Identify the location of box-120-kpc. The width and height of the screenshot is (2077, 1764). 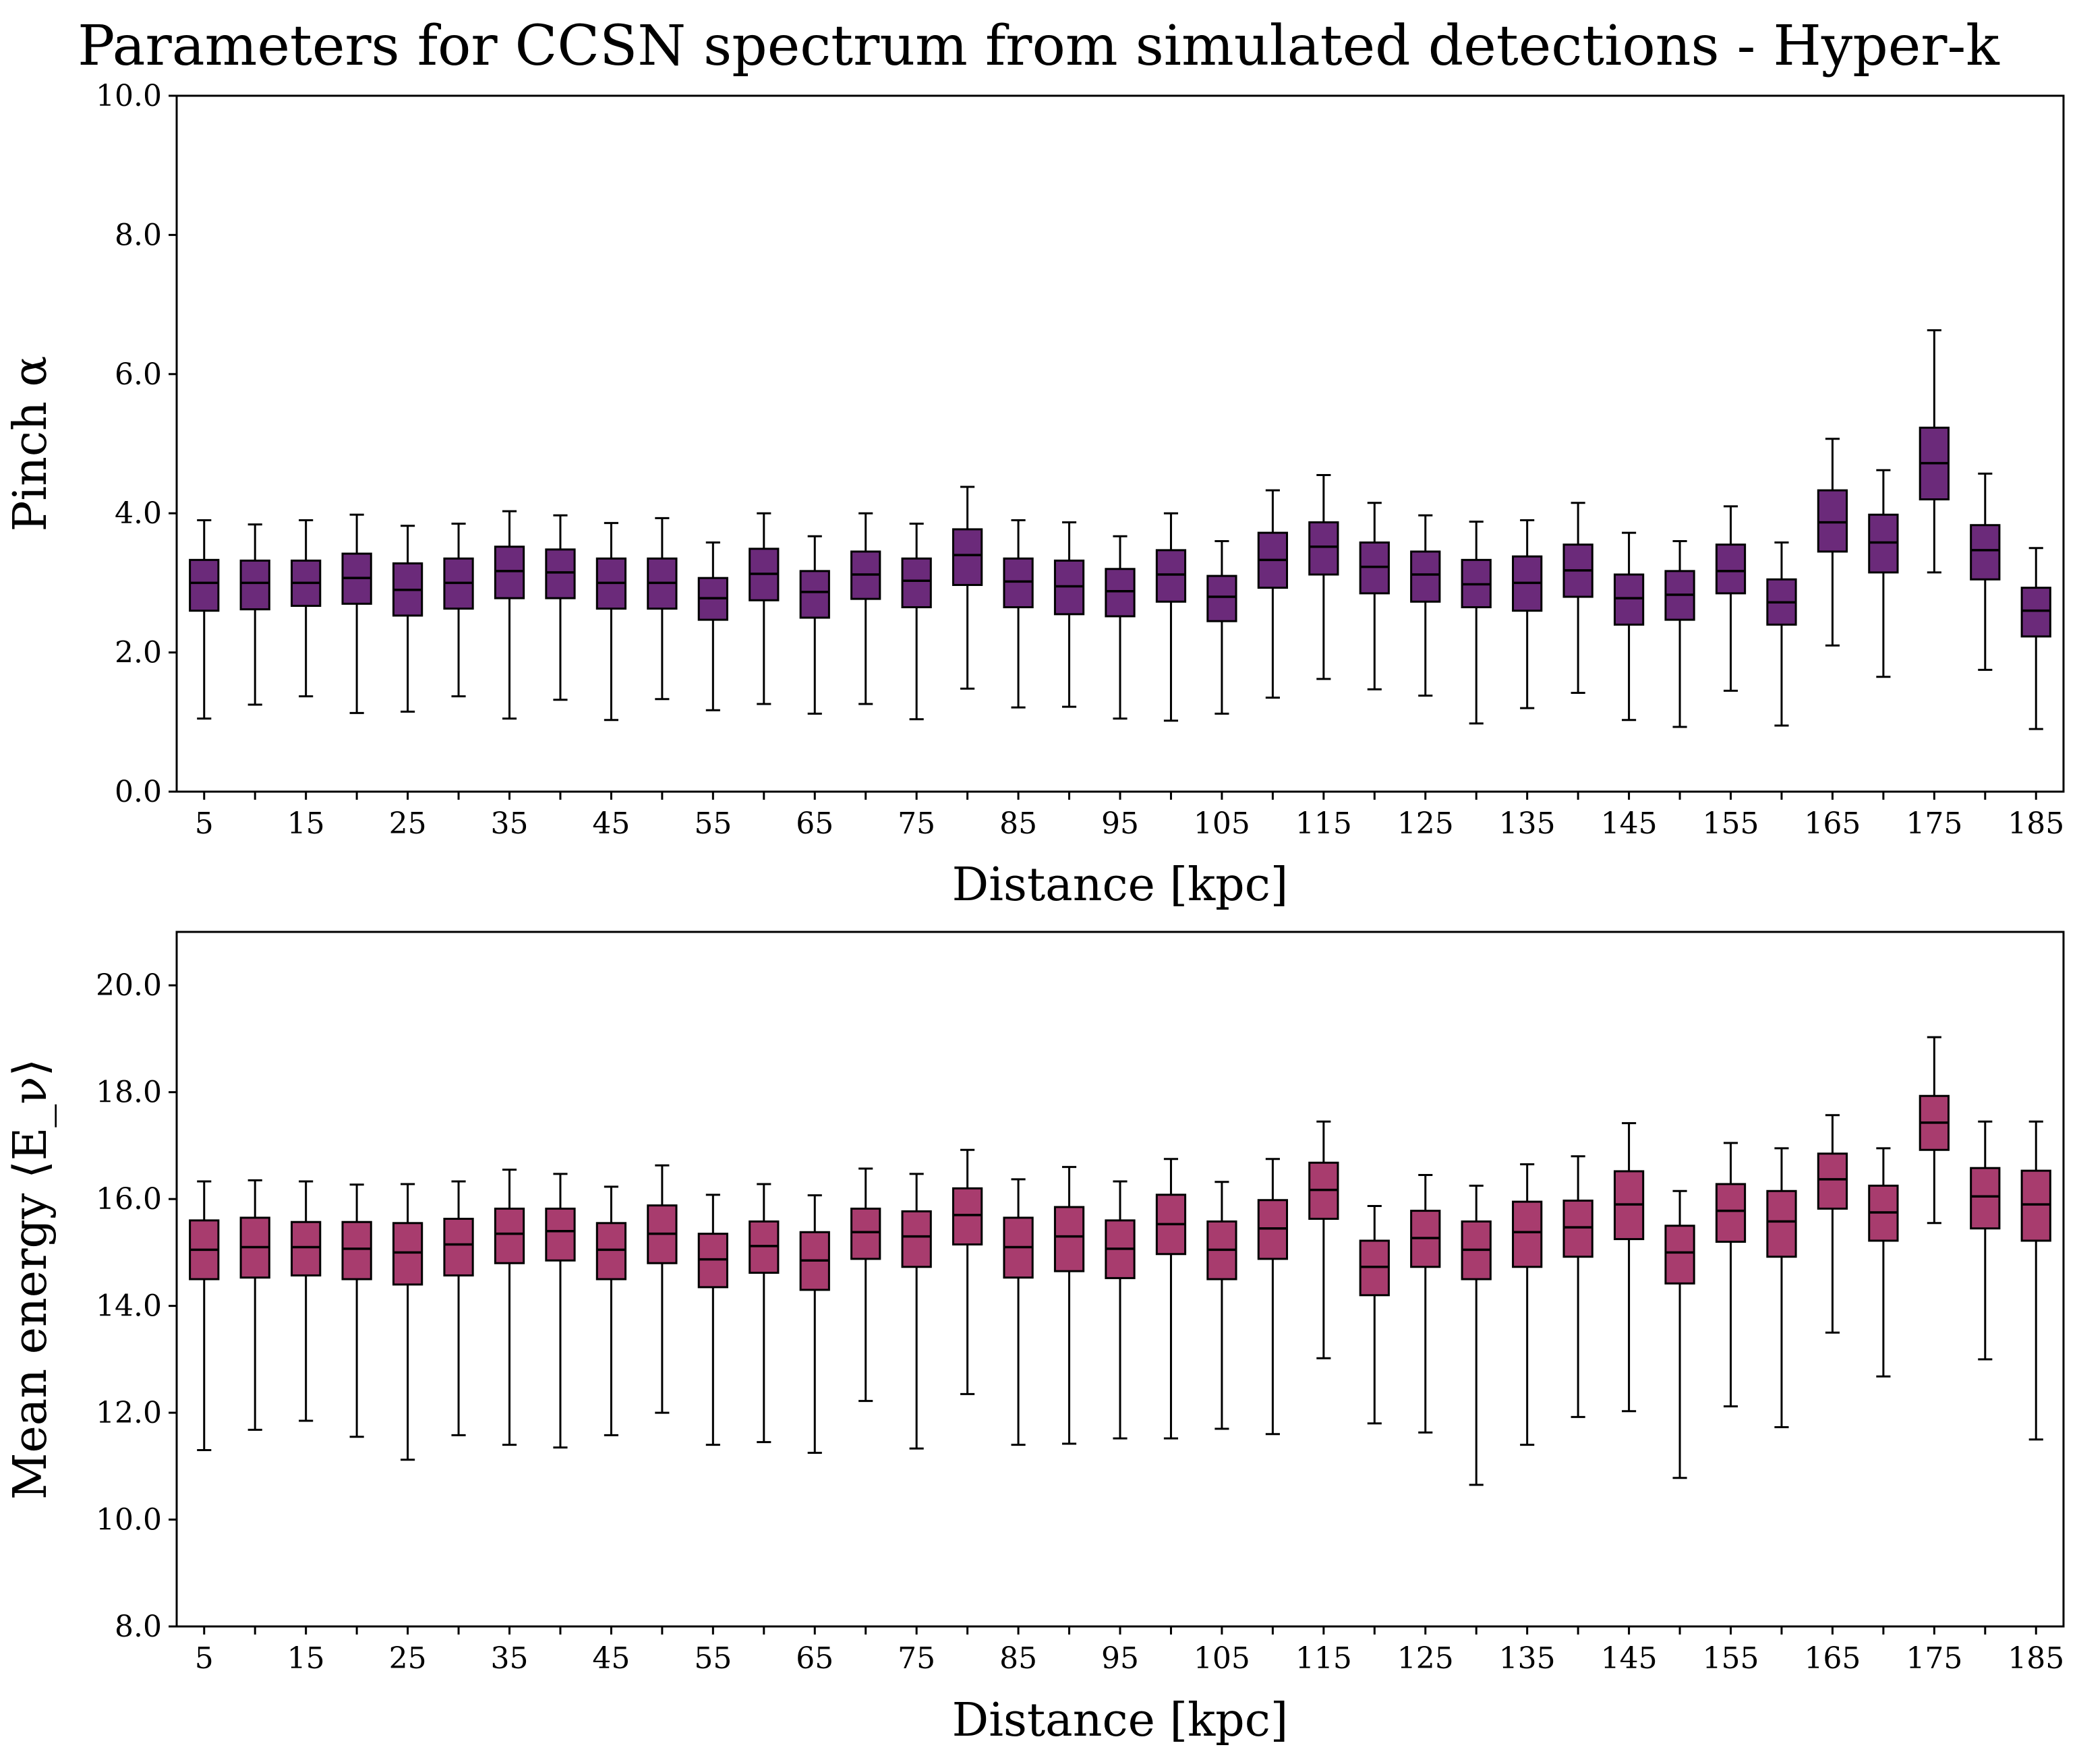
(1375, 596).